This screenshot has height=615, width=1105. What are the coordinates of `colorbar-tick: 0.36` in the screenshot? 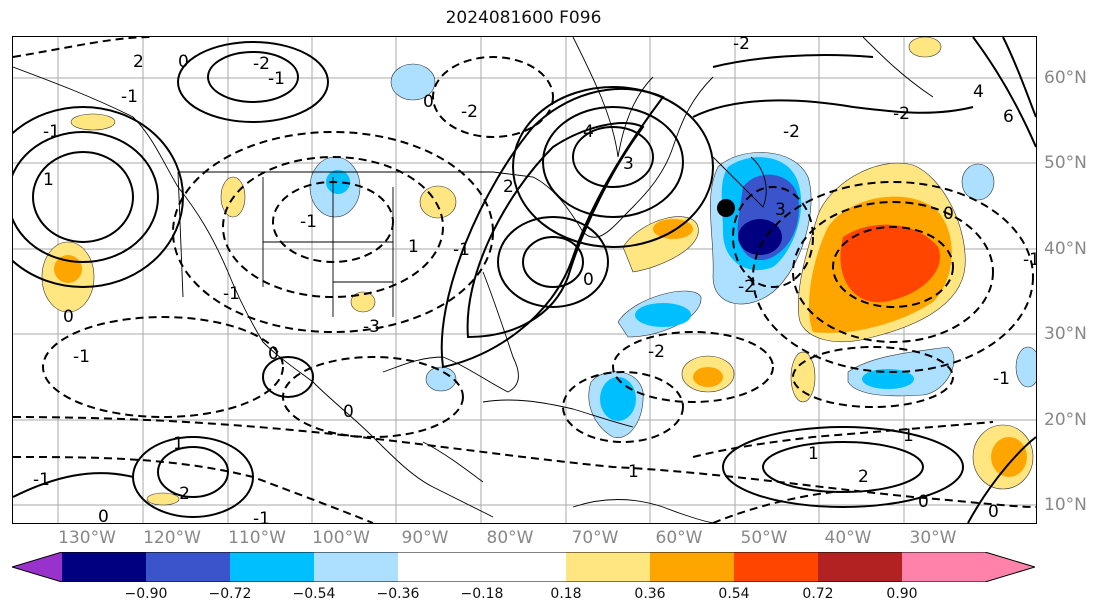 It's located at (650, 594).